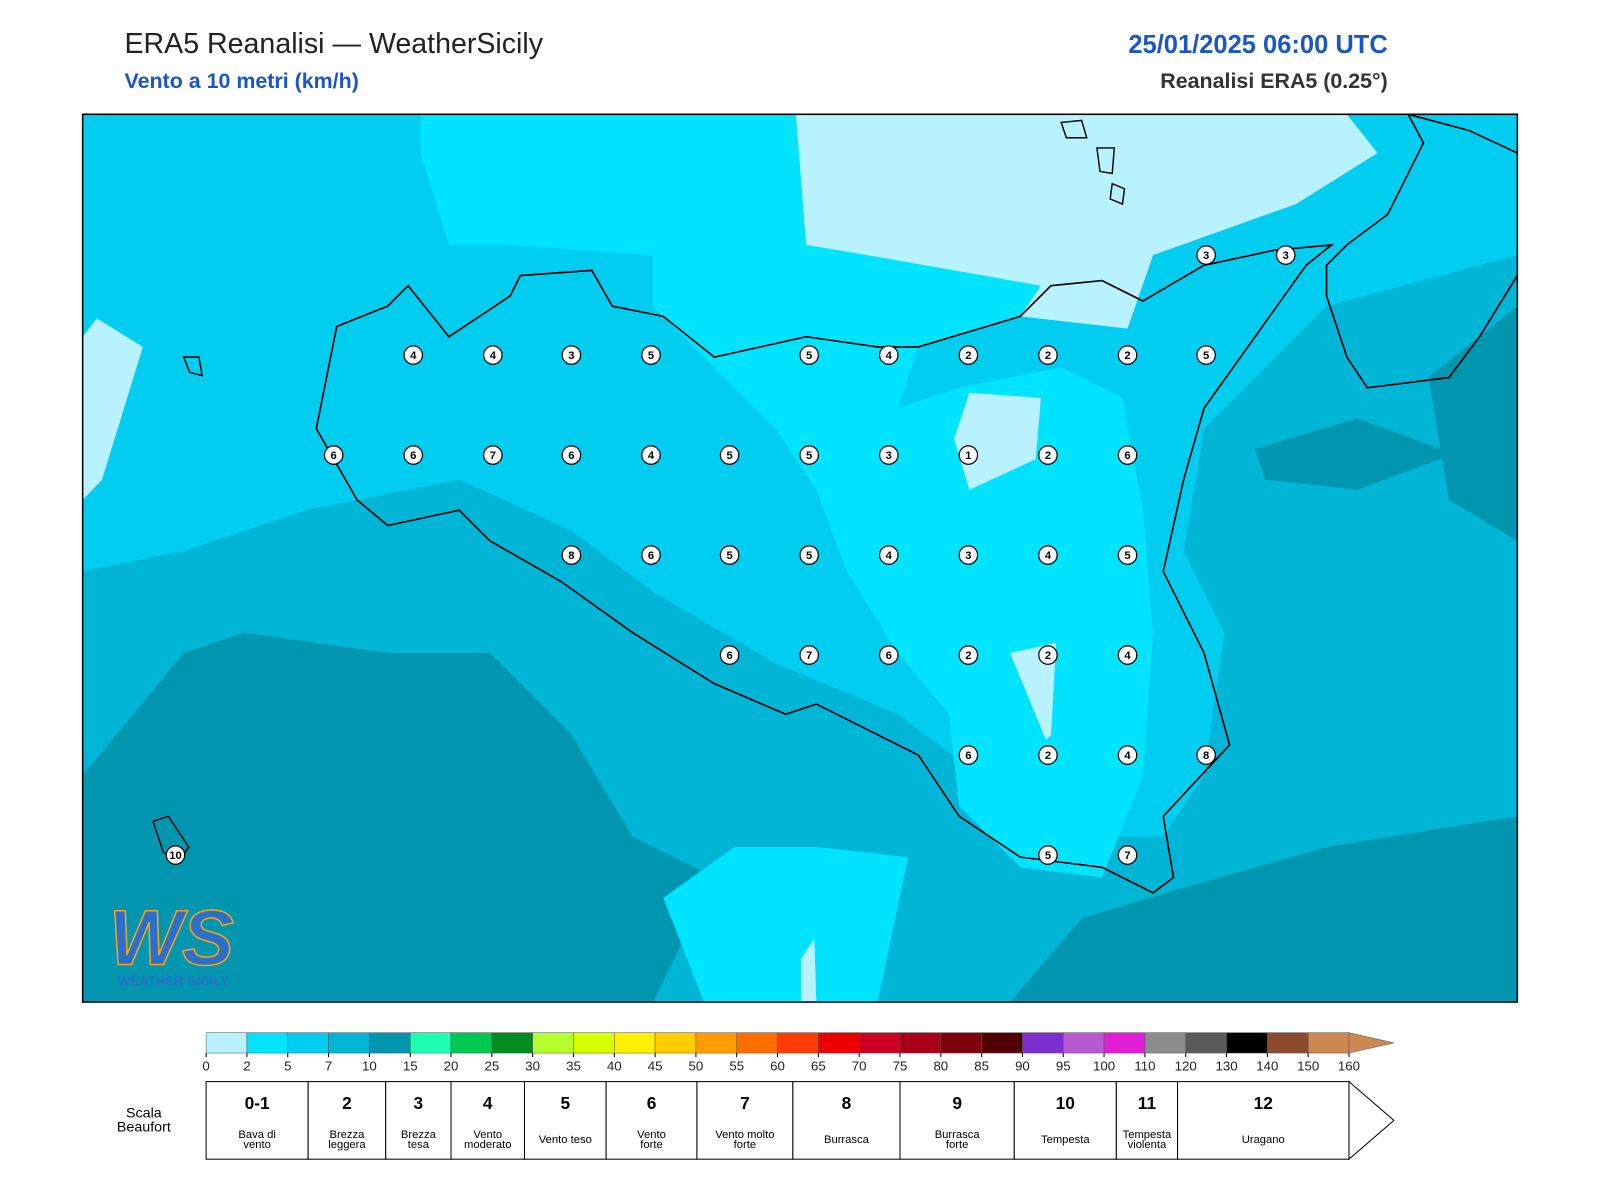  I want to click on beaufort-name: Vento molto, so click(744, 1135).